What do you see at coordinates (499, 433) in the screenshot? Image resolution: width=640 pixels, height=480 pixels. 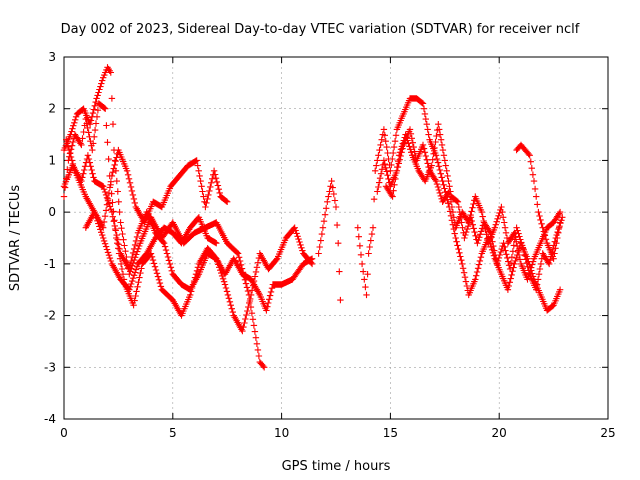 I see `x-tick-label: 20` at bounding box center [499, 433].